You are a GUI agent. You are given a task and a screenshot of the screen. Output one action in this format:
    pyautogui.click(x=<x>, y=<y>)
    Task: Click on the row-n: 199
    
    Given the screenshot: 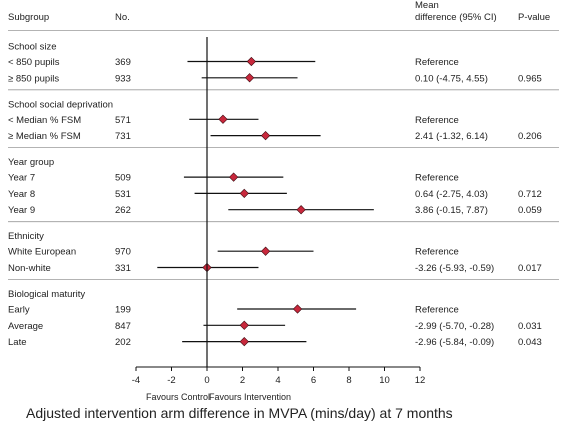 What is the action you would take?
    pyautogui.click(x=123, y=310)
    